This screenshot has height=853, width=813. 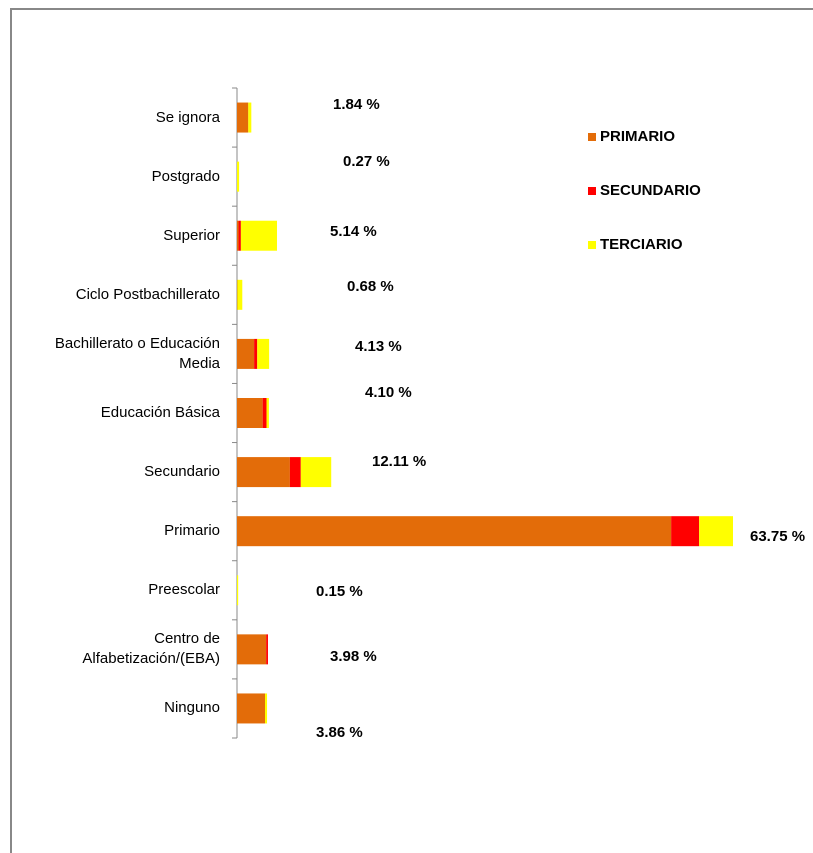 I want to click on total-label: 63.75 %, so click(x=777, y=536).